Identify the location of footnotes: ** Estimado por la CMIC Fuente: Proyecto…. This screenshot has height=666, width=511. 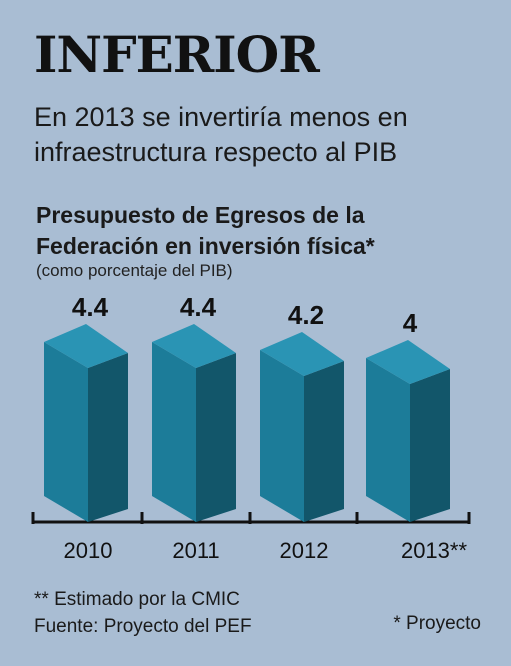
(143, 613).